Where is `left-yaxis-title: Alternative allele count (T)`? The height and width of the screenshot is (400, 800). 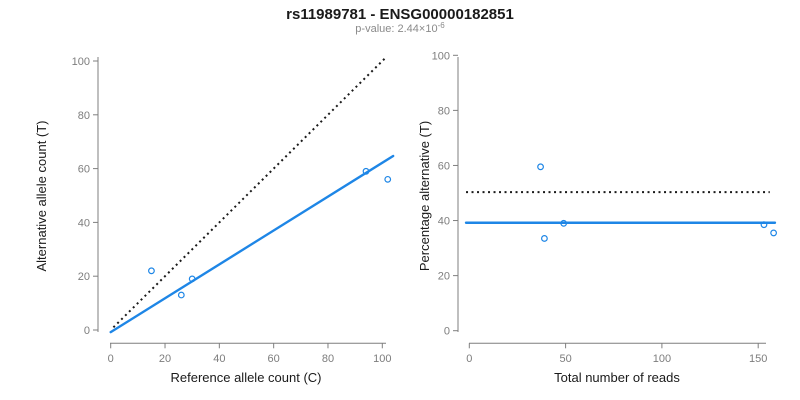 left-yaxis-title: Alternative allele count (T) is located at coordinates (41, 195).